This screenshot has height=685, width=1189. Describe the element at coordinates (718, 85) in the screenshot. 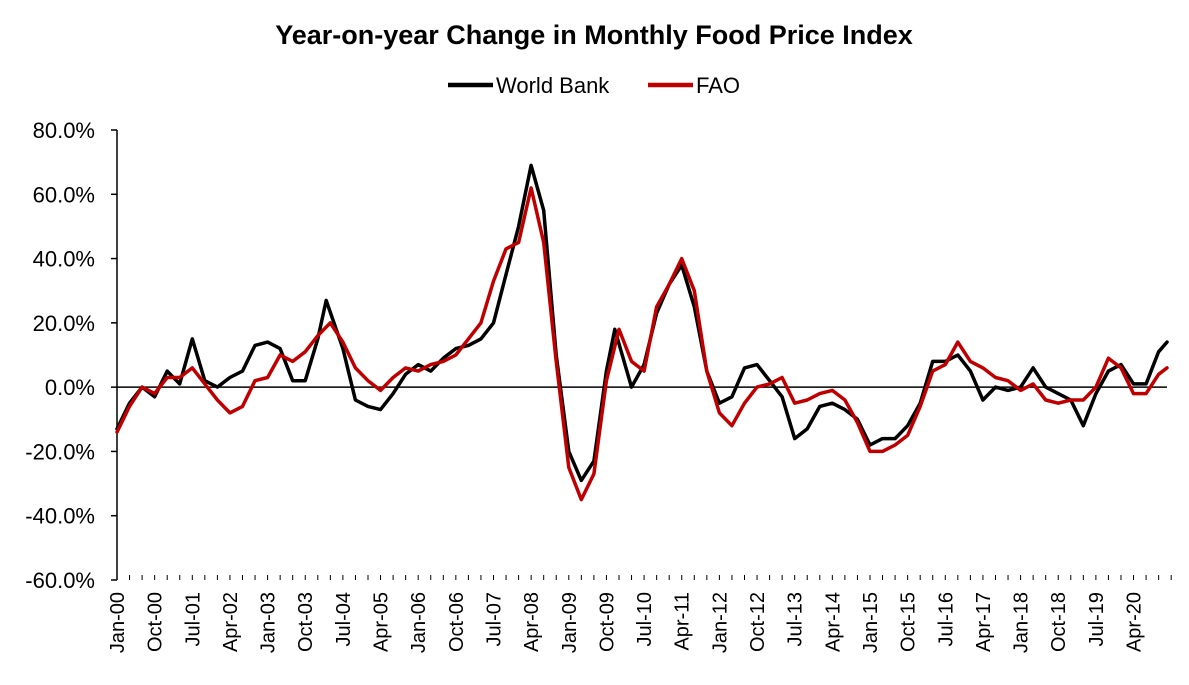

I see `legend-label: FAO` at that location.